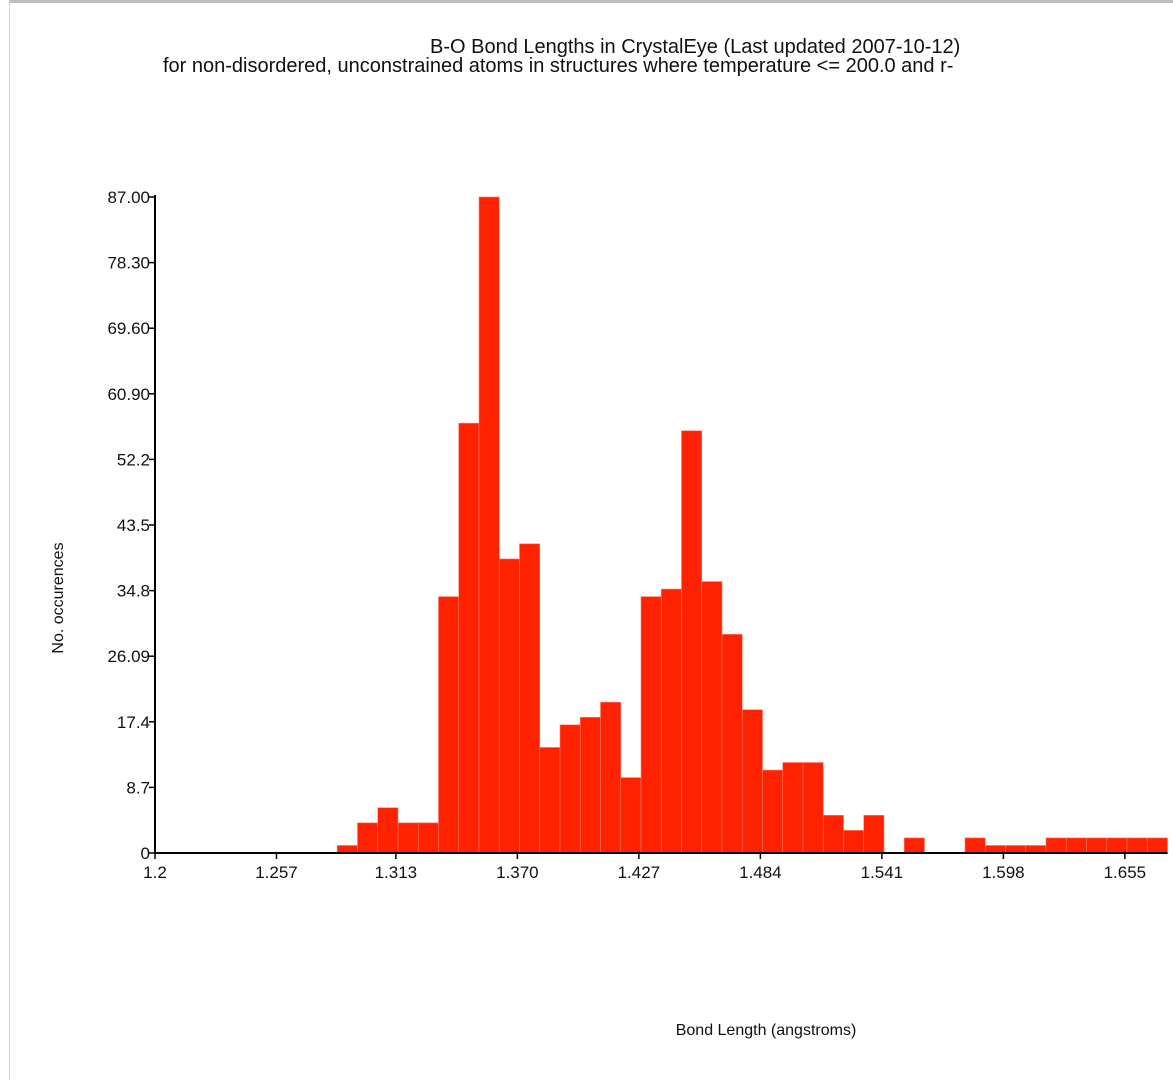 Image resolution: width=1173 pixels, height=1080 pixels. What do you see at coordinates (1125, 872) in the screenshot?
I see `x-tick-label: 1.655` at bounding box center [1125, 872].